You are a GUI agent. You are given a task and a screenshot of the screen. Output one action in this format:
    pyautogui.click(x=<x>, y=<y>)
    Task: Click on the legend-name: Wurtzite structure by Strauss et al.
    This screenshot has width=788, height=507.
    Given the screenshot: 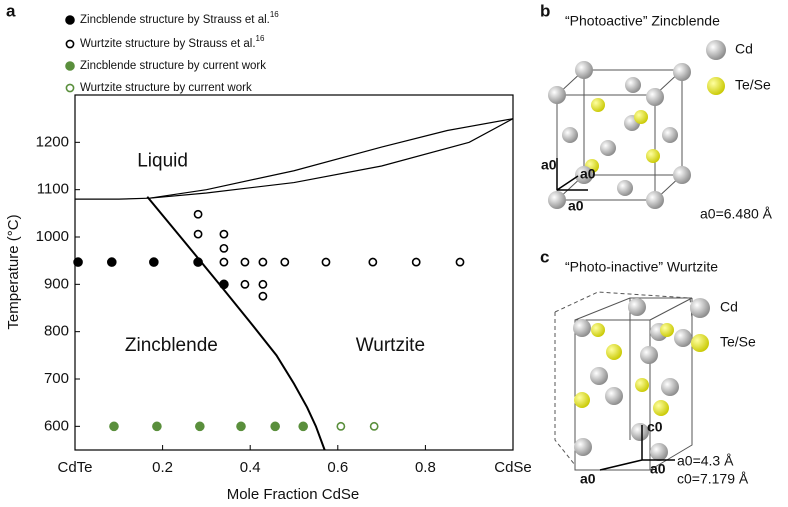 What is the action you would take?
    pyautogui.click(x=168, y=44)
    